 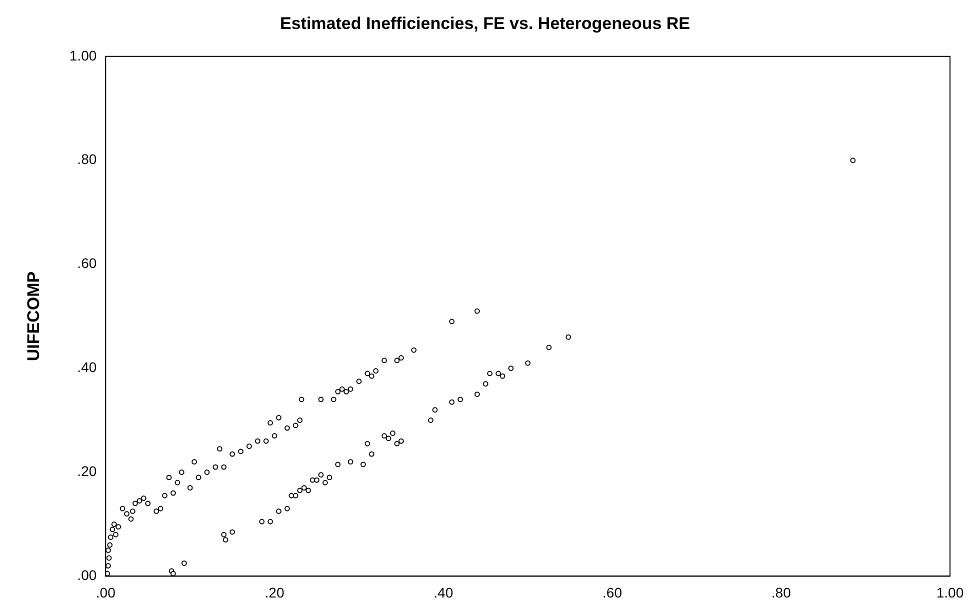 I want to click on y-axis-title: UIFECOMP, so click(x=33, y=316).